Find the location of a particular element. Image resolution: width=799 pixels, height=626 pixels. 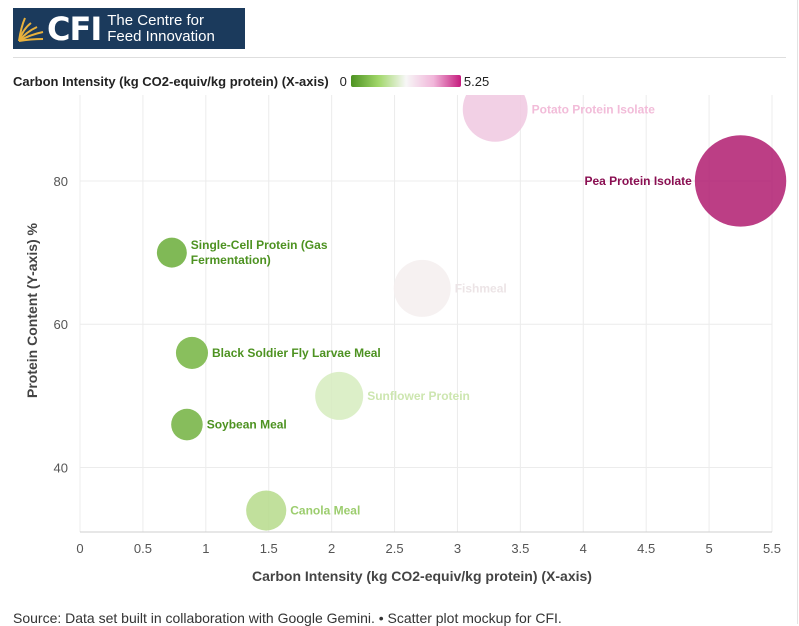

y-tick-label: 60 is located at coordinates (61, 324).